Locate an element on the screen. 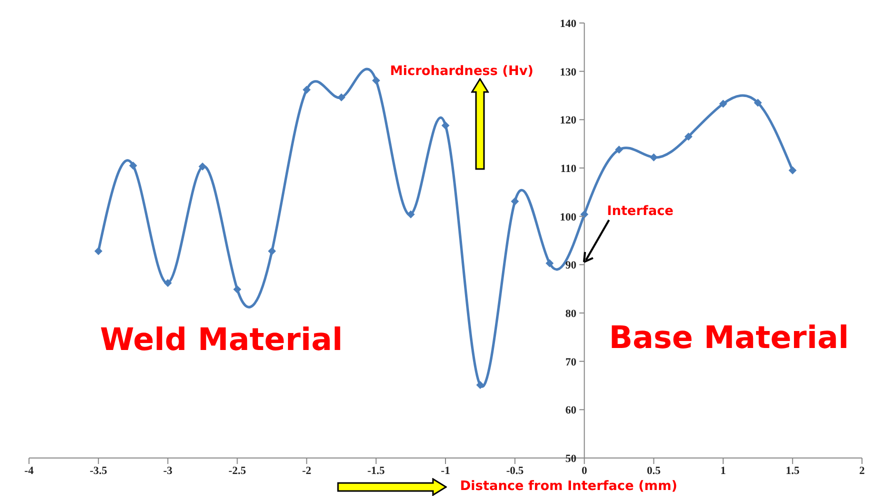 The width and height of the screenshot is (872, 496). x-tick-label: -1.5 is located at coordinates (376, 470).